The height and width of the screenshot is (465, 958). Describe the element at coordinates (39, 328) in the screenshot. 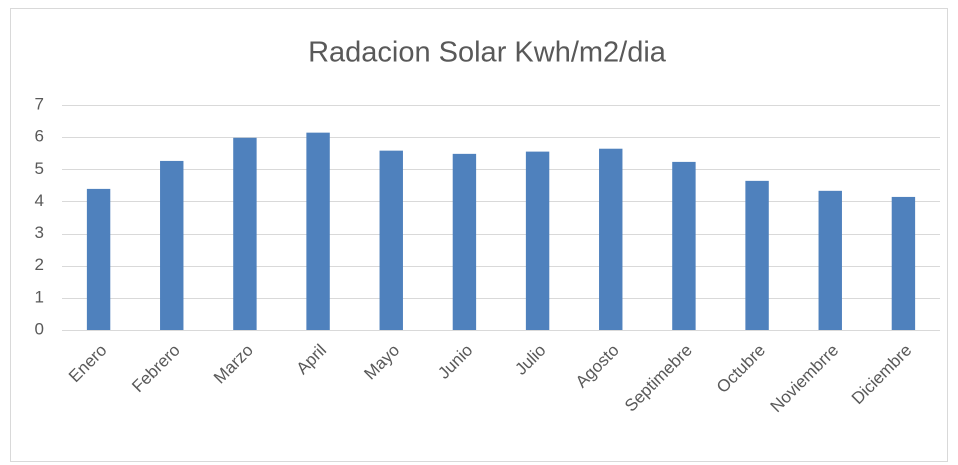

I see `y-tick-label: 0` at that location.